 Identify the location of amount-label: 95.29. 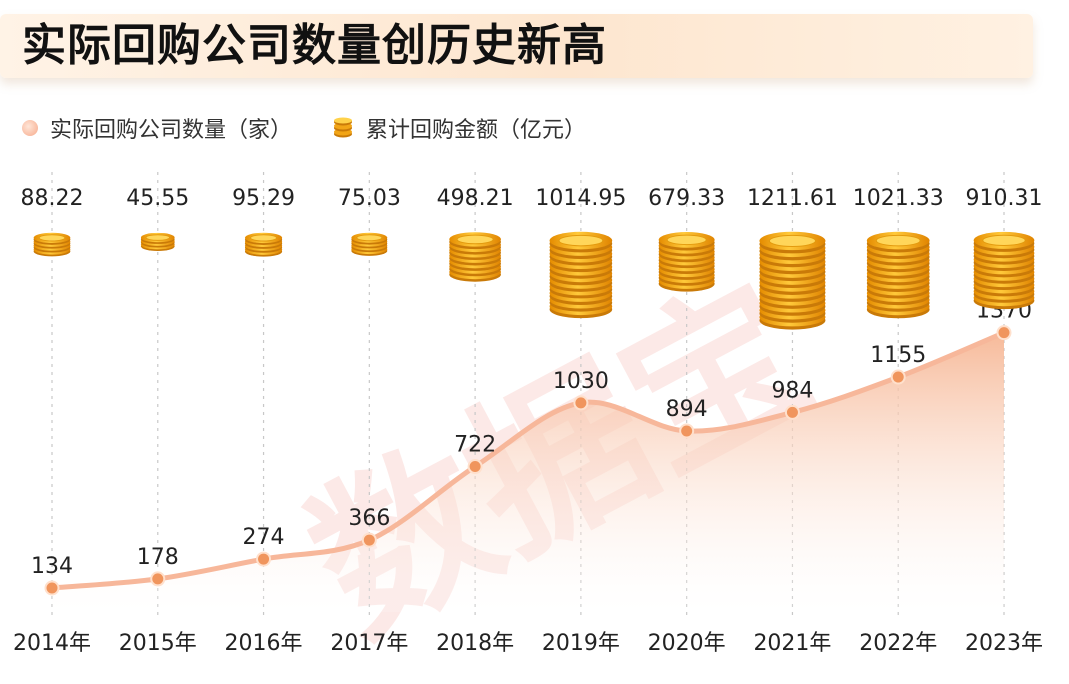
(263, 198).